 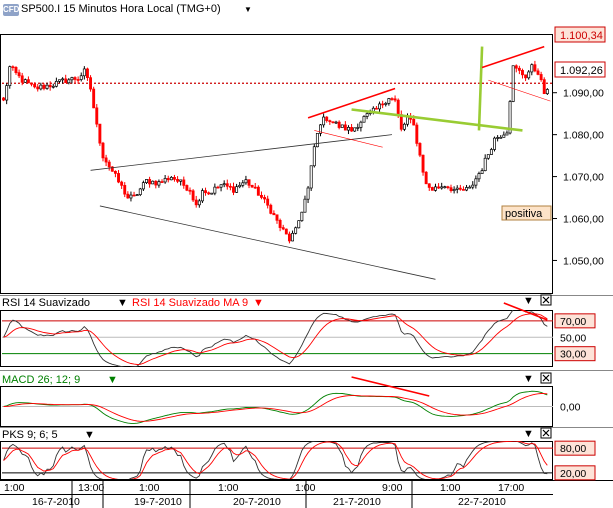 What do you see at coordinates (190, 303) in the screenshot?
I see `rsi-ma-title: RSI 14 Suavizado MA 9` at bounding box center [190, 303].